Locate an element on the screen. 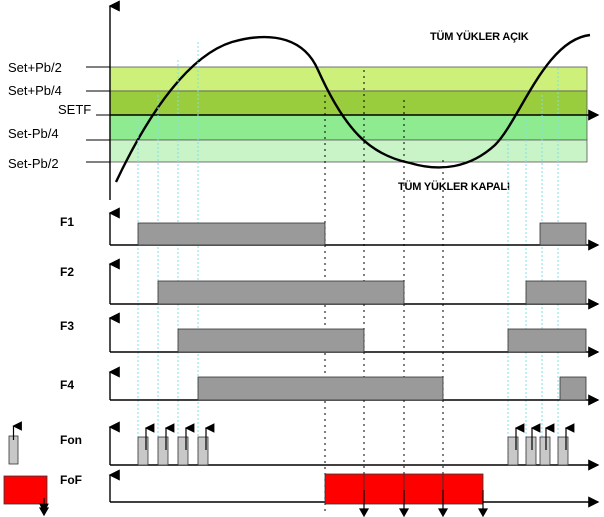  band-setf is located at coordinates (348, 103).